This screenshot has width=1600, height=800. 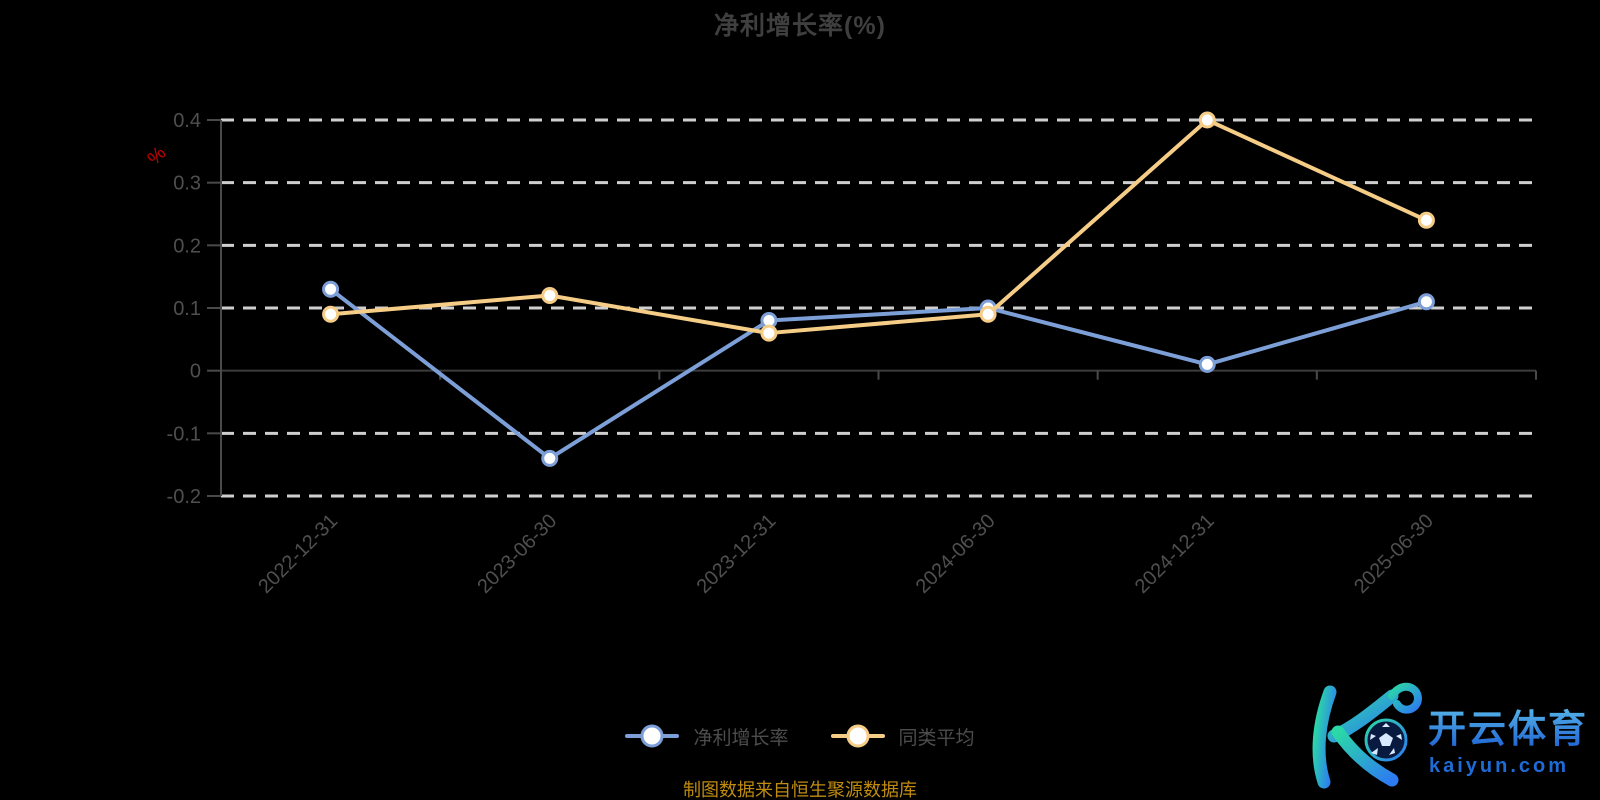 I want to click on y-axis-label: -0.2, so click(x=184, y=497).